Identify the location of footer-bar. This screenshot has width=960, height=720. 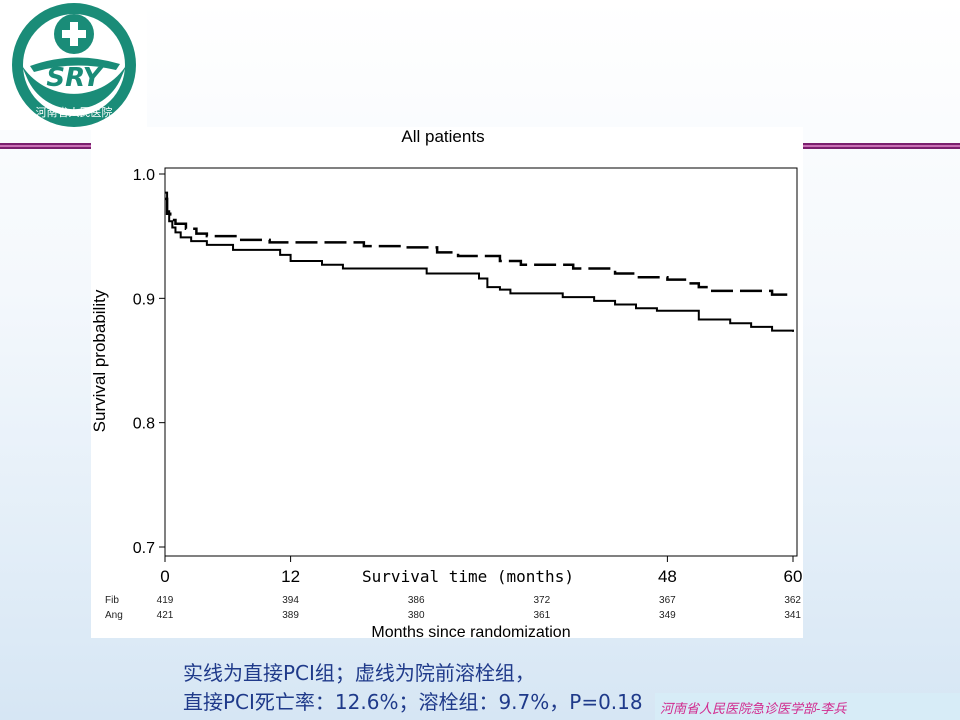
(807, 706).